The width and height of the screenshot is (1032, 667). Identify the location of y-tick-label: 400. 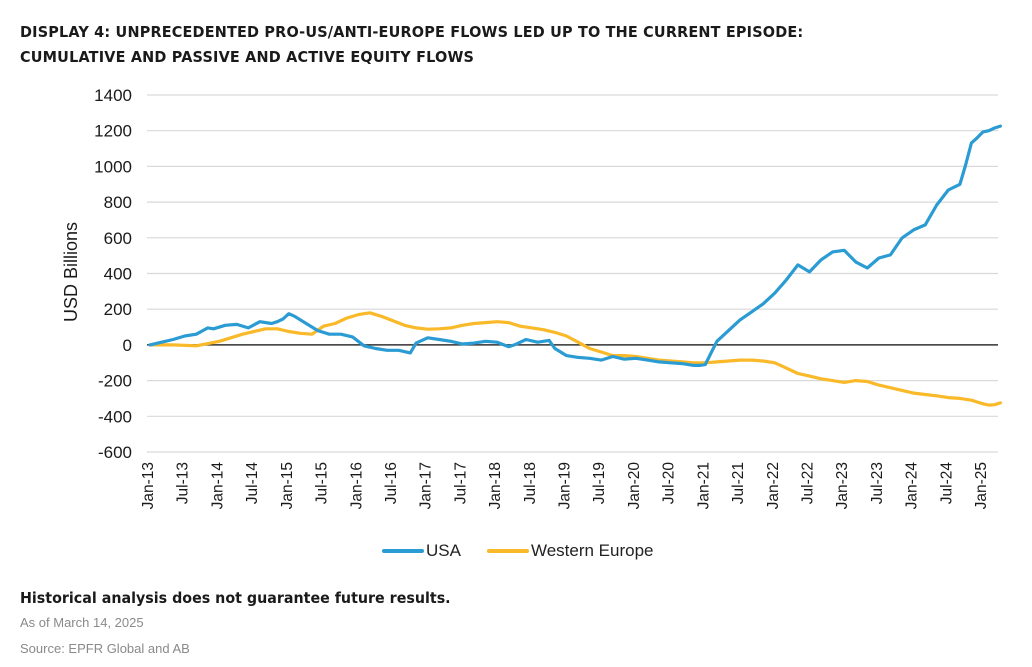
(118, 274).